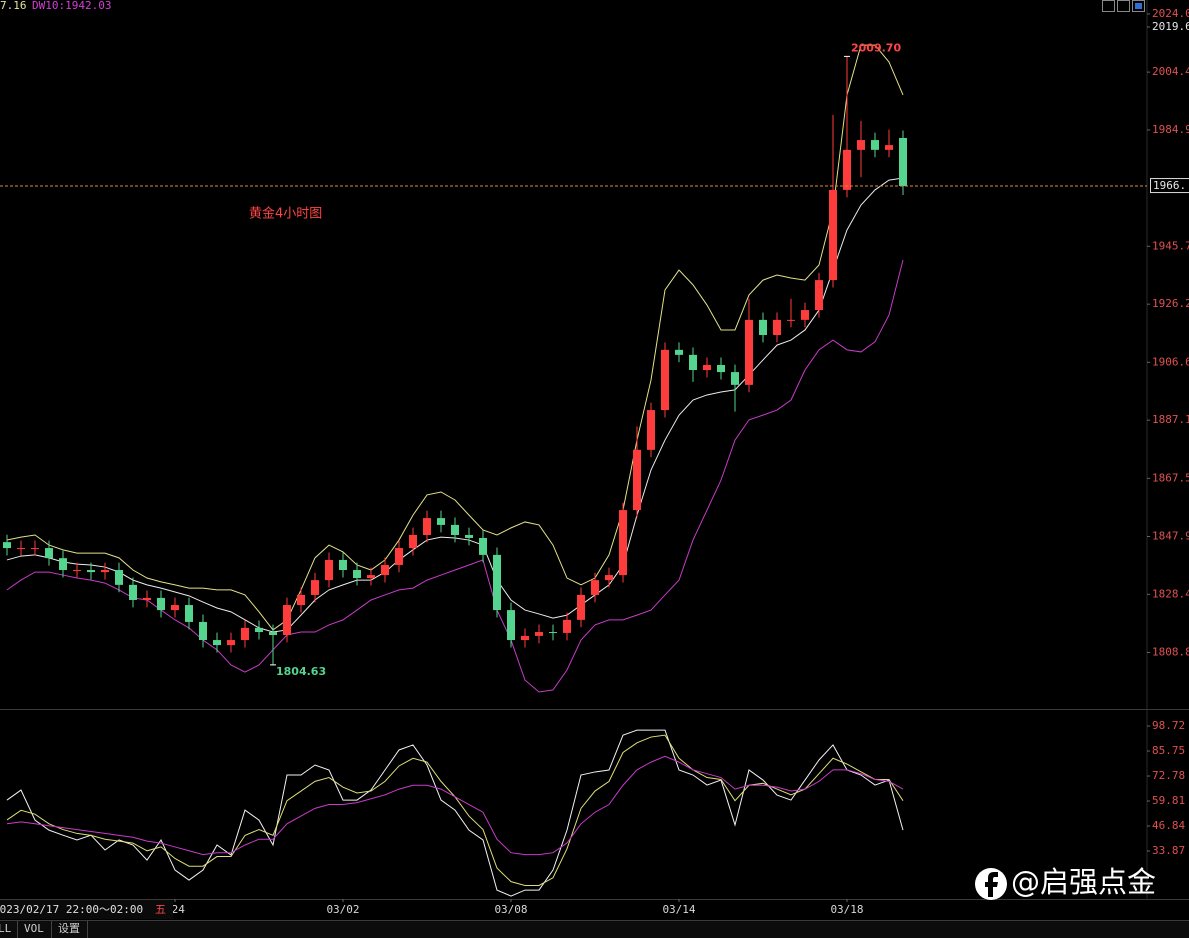 This screenshot has width=1189, height=938. Describe the element at coordinates (285, 214) in the screenshot. I see `chart-annotation: 黄金4小时图` at that location.